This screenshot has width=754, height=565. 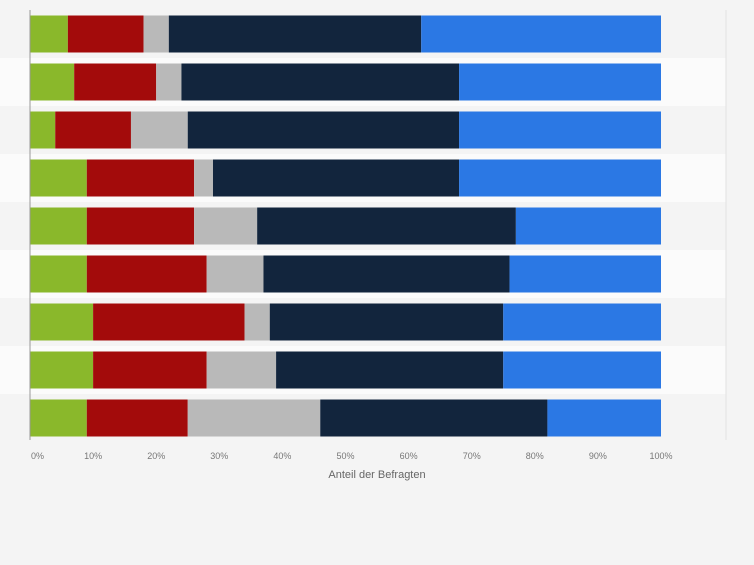 What do you see at coordinates (434, 418) in the screenshot?
I see `bar-segment-row8-series3` at bounding box center [434, 418].